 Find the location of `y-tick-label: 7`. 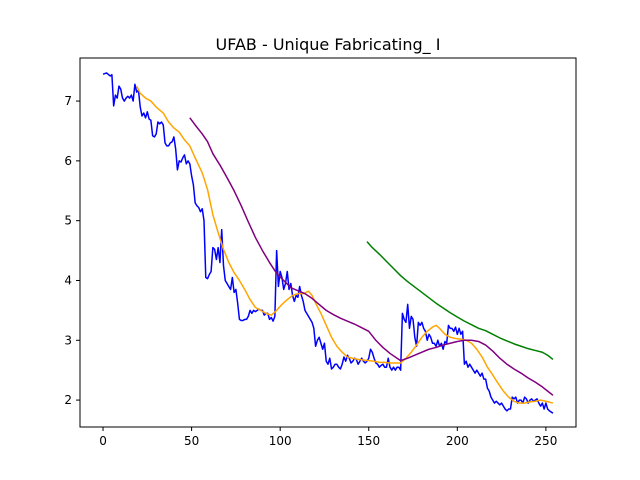

y-tick-label: 7 is located at coordinates (68, 101).